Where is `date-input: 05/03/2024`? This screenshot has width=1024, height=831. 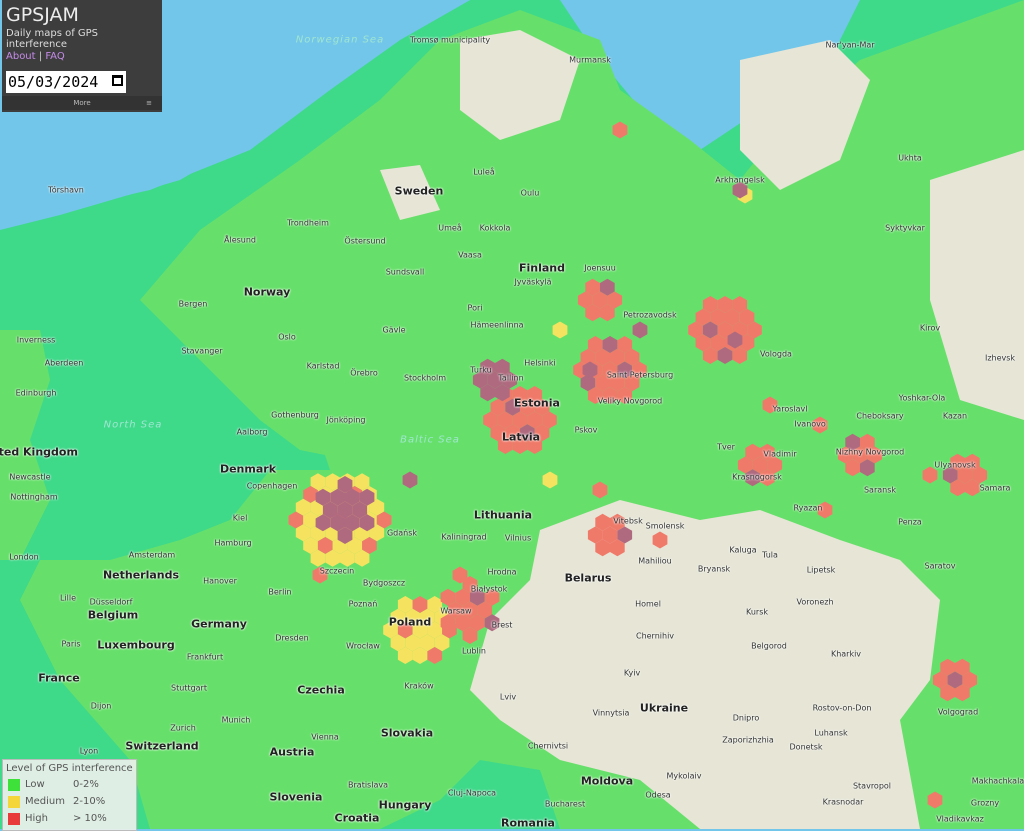
date-input: 05/03/2024 is located at coordinates (66, 82).